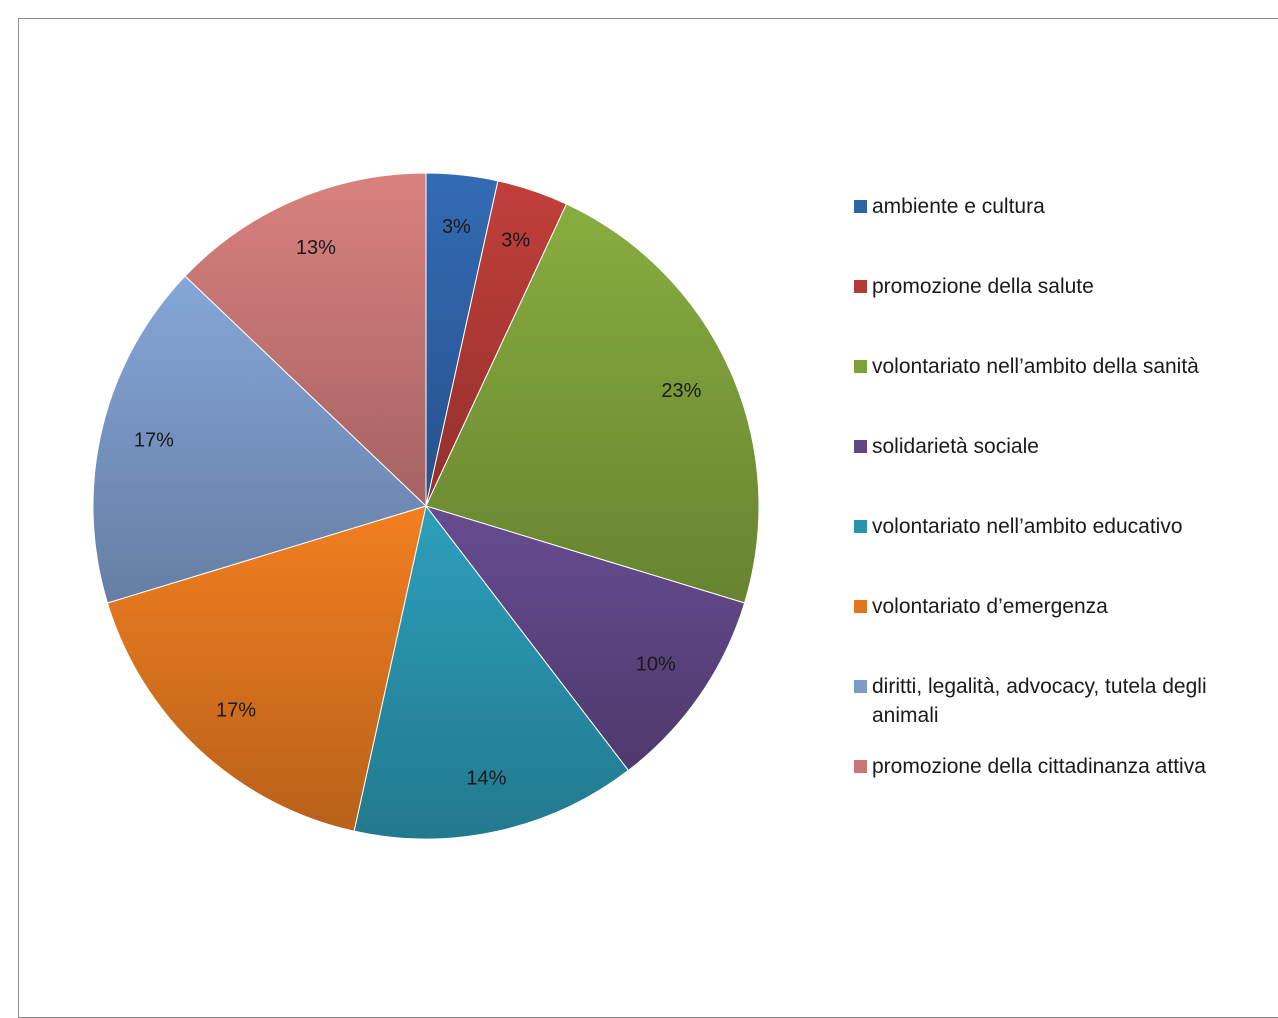 This screenshot has width=1278, height=1018. Describe the element at coordinates (486, 778) in the screenshot. I see `slice-data-label: 14%` at that location.